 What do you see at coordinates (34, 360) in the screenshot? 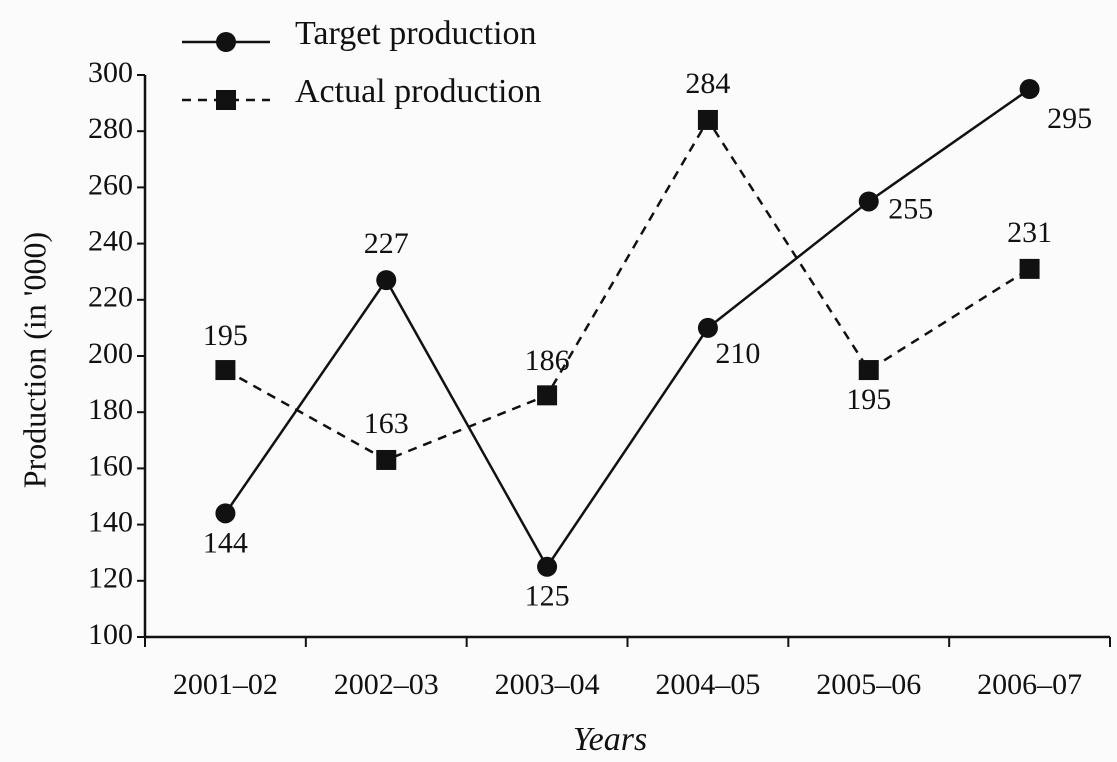
I see `y-axis-label: Production (in '000)` at bounding box center [34, 360].